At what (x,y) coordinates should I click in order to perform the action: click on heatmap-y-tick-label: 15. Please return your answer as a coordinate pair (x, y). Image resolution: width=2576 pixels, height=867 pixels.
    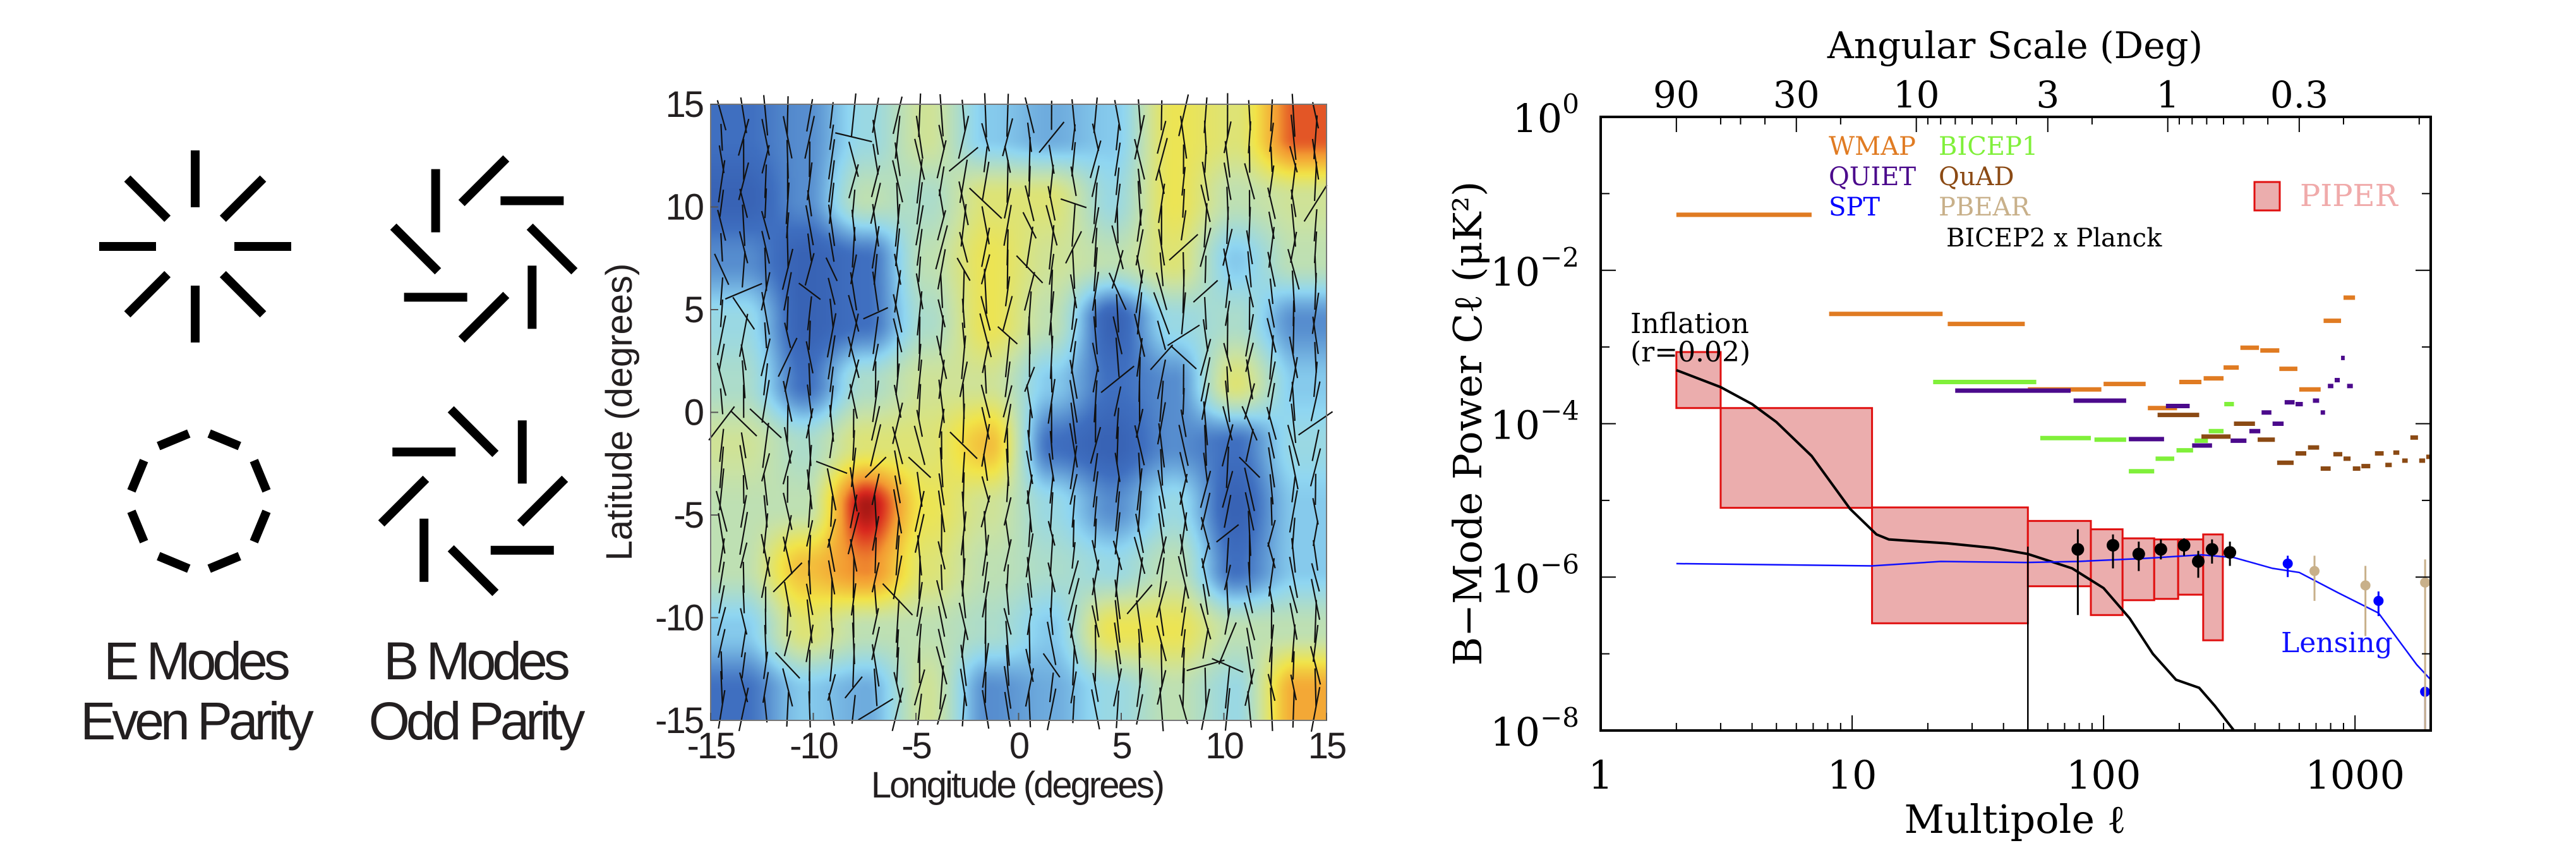
    Looking at the image, I should click on (683, 104).